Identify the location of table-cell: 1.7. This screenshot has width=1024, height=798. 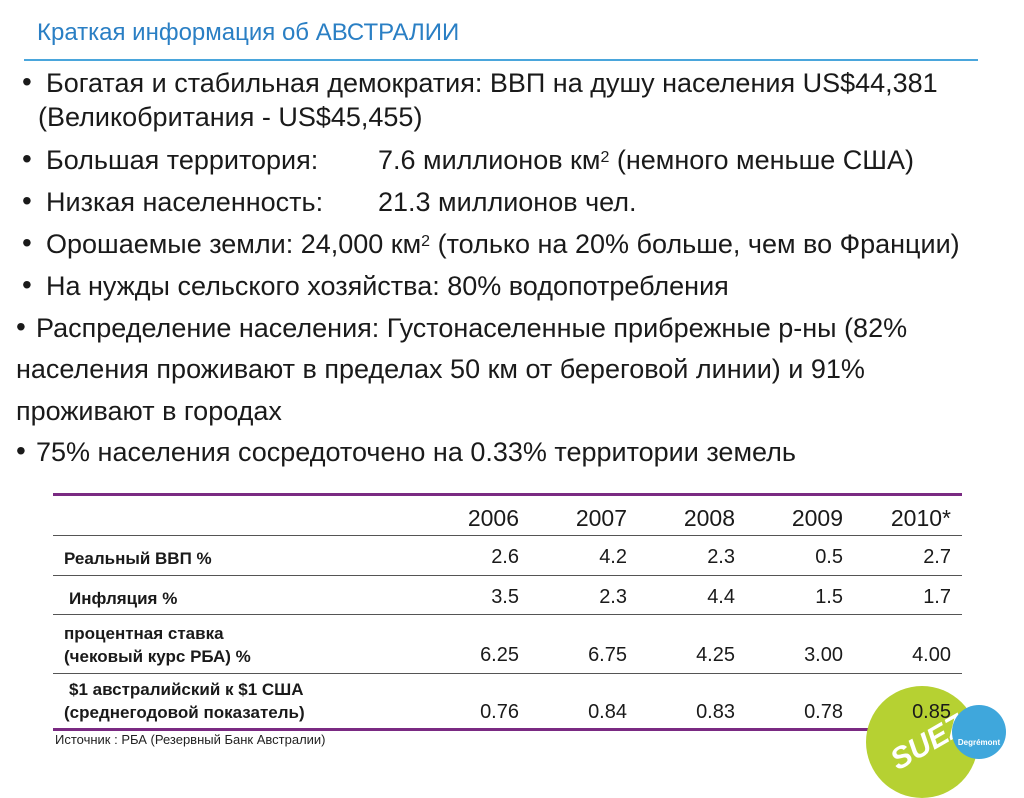
(937, 597).